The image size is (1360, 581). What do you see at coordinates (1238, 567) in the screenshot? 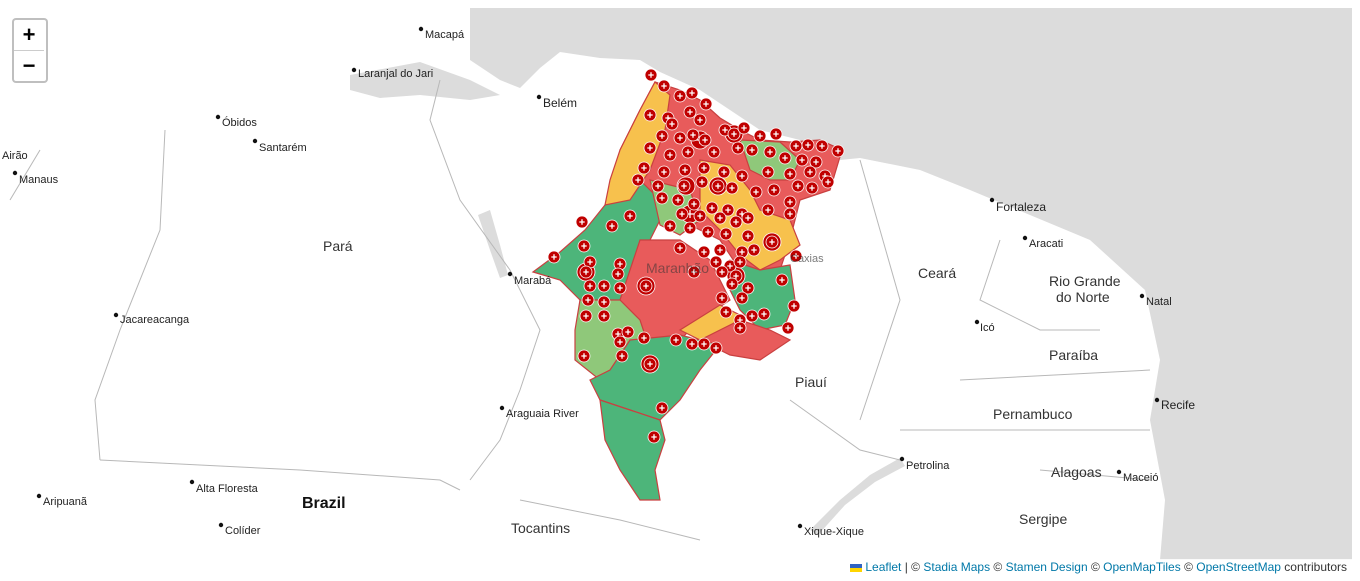
I see `osm-link: OpenStreetMap` at bounding box center [1238, 567].